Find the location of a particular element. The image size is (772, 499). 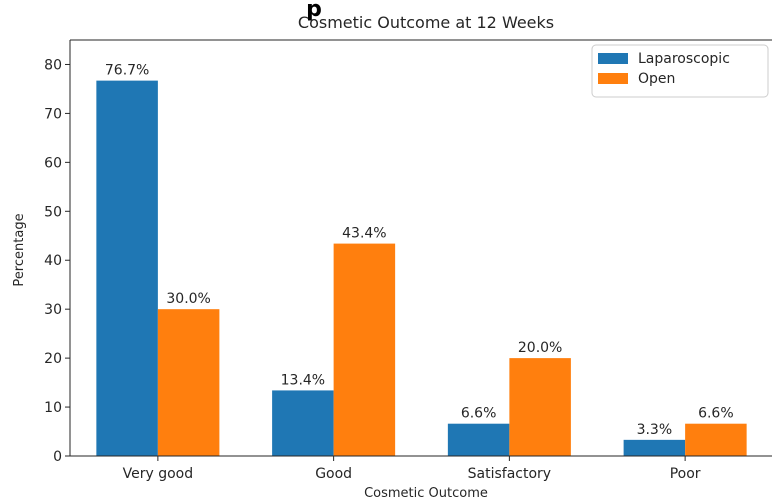

x-axis-label: Cosmetic Outcome is located at coordinates (426, 492).